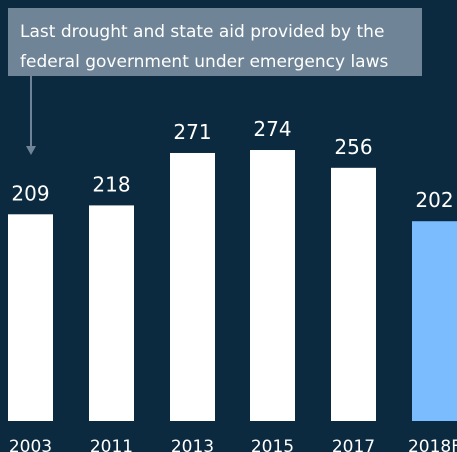 The width and height of the screenshot is (457, 452). I want to click on category-label-2011: 2011, so click(111, 444).